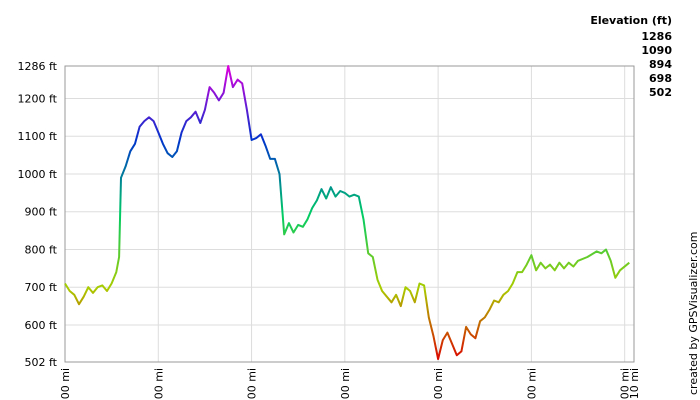 Image resolution: width=700 pixels, height=400 pixels. Describe the element at coordinates (38, 174) in the screenshot. I see `y-tick-label: 1000 ft` at that location.